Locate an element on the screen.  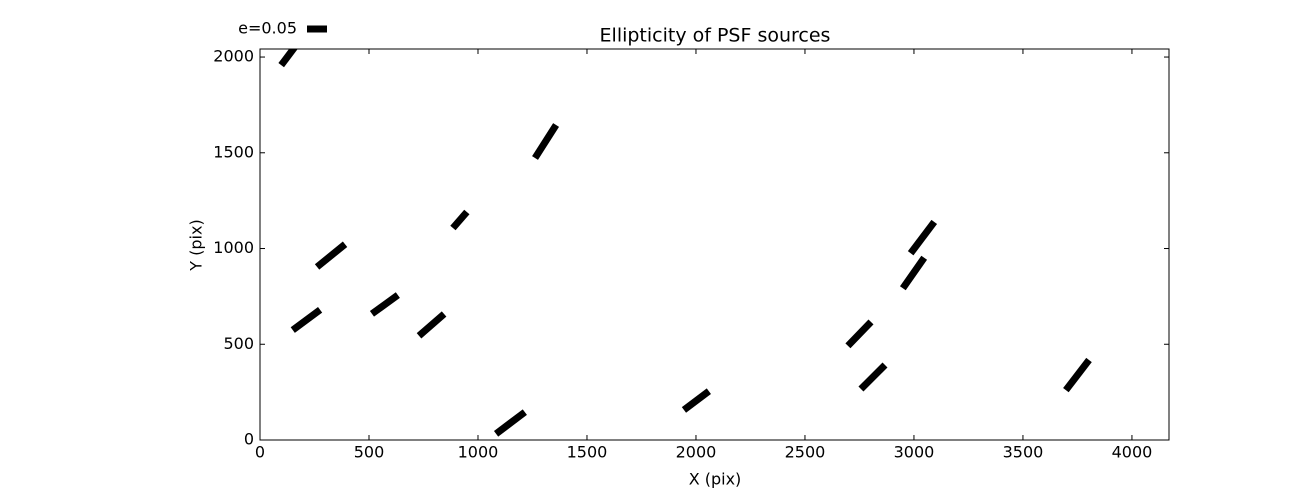
y-tick-label: 0 is located at coordinates (249, 439).